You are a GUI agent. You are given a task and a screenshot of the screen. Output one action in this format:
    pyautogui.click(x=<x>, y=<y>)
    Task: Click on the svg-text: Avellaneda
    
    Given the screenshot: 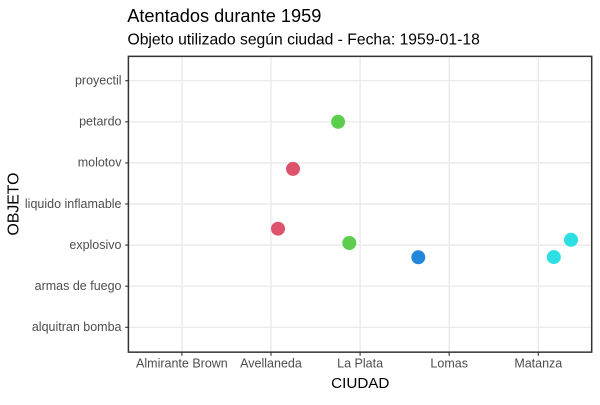 What is the action you would take?
    pyautogui.click(x=271, y=364)
    